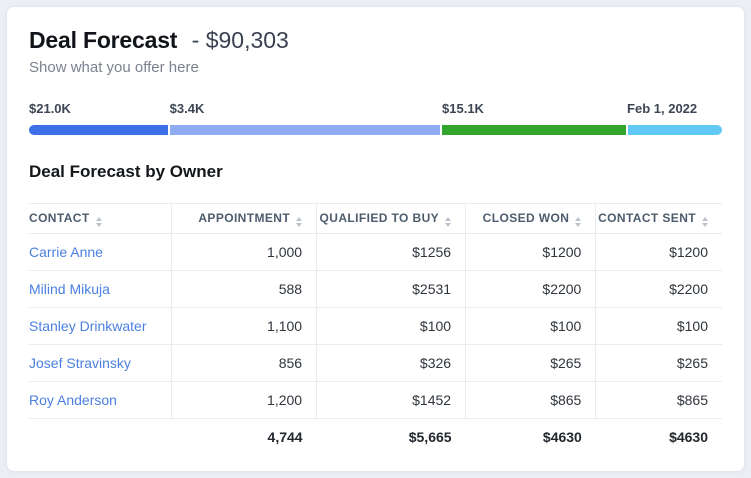  I want to click on column-header-closed-won: CLOSED WON, so click(531, 218).